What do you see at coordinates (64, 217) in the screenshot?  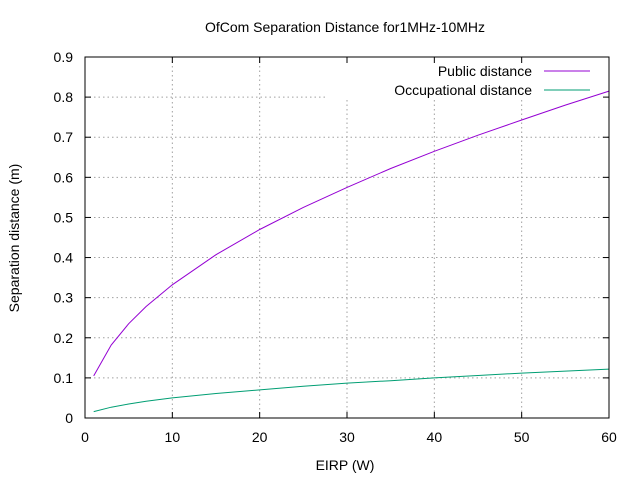 I see `y-tick-label: 0.5` at bounding box center [64, 217].